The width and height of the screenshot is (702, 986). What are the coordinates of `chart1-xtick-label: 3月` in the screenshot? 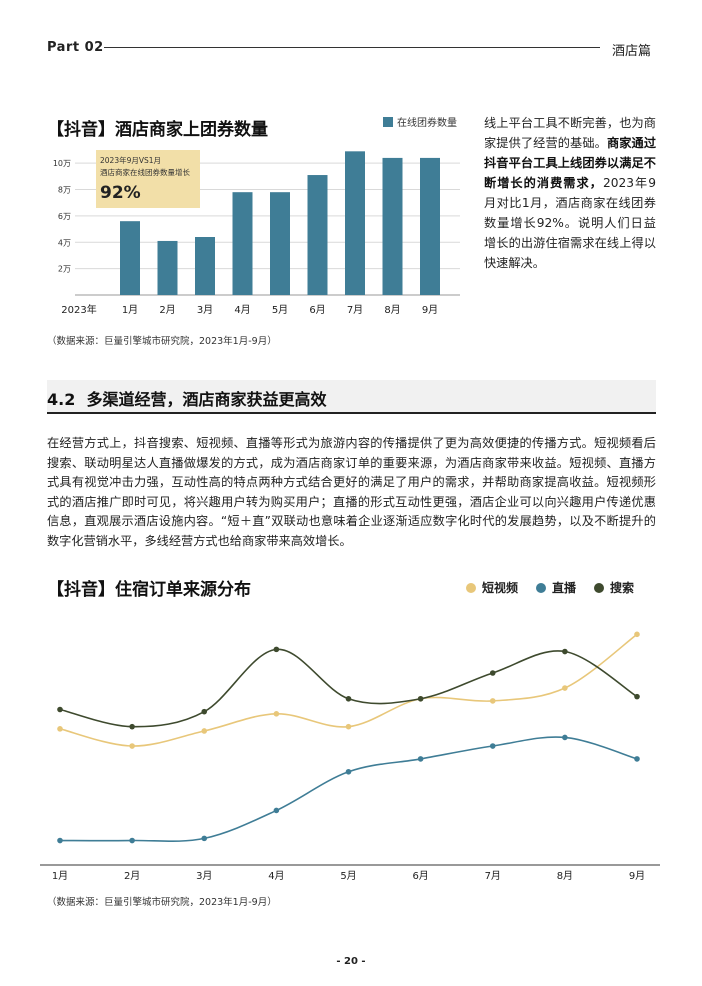 It's located at (205, 310).